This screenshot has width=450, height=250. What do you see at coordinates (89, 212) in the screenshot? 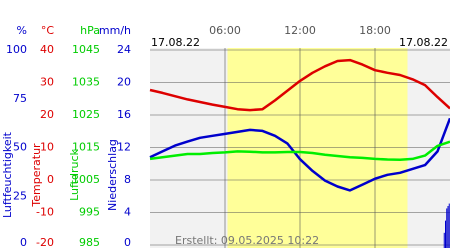
I see `y-tick-label: 995` at bounding box center [89, 212].